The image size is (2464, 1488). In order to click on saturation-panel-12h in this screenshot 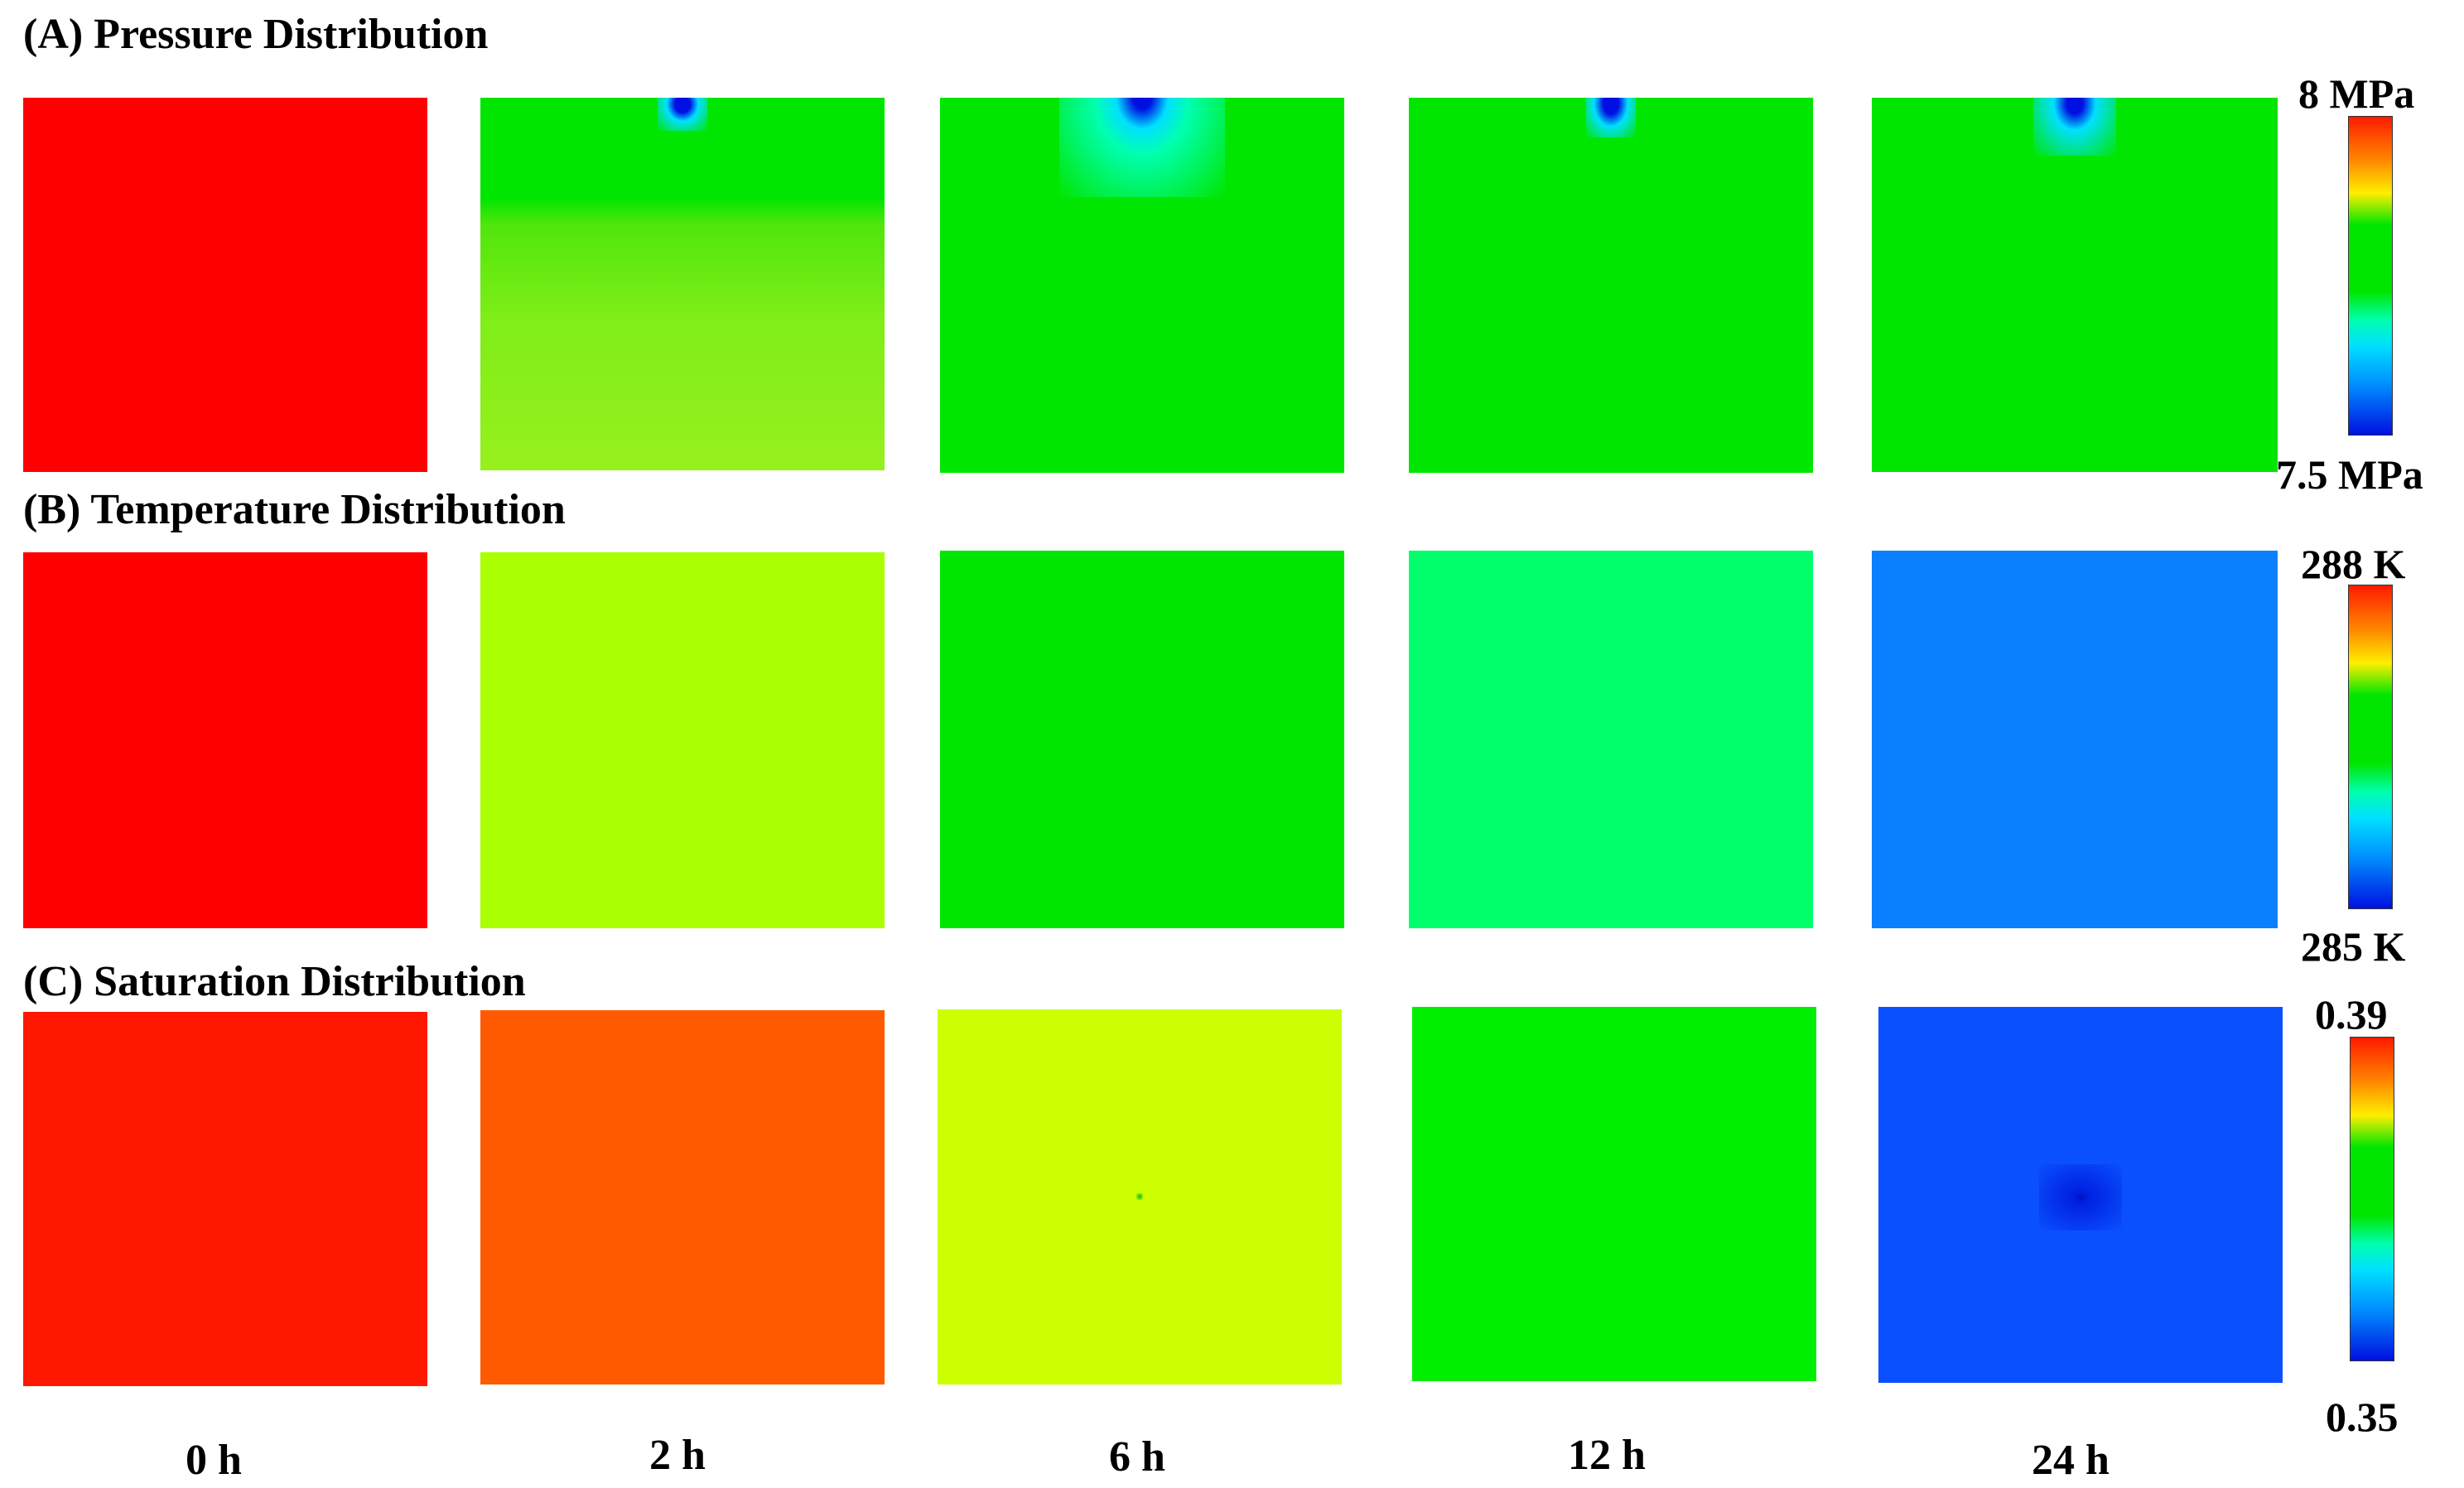, I will do `click(1614, 1194)`.